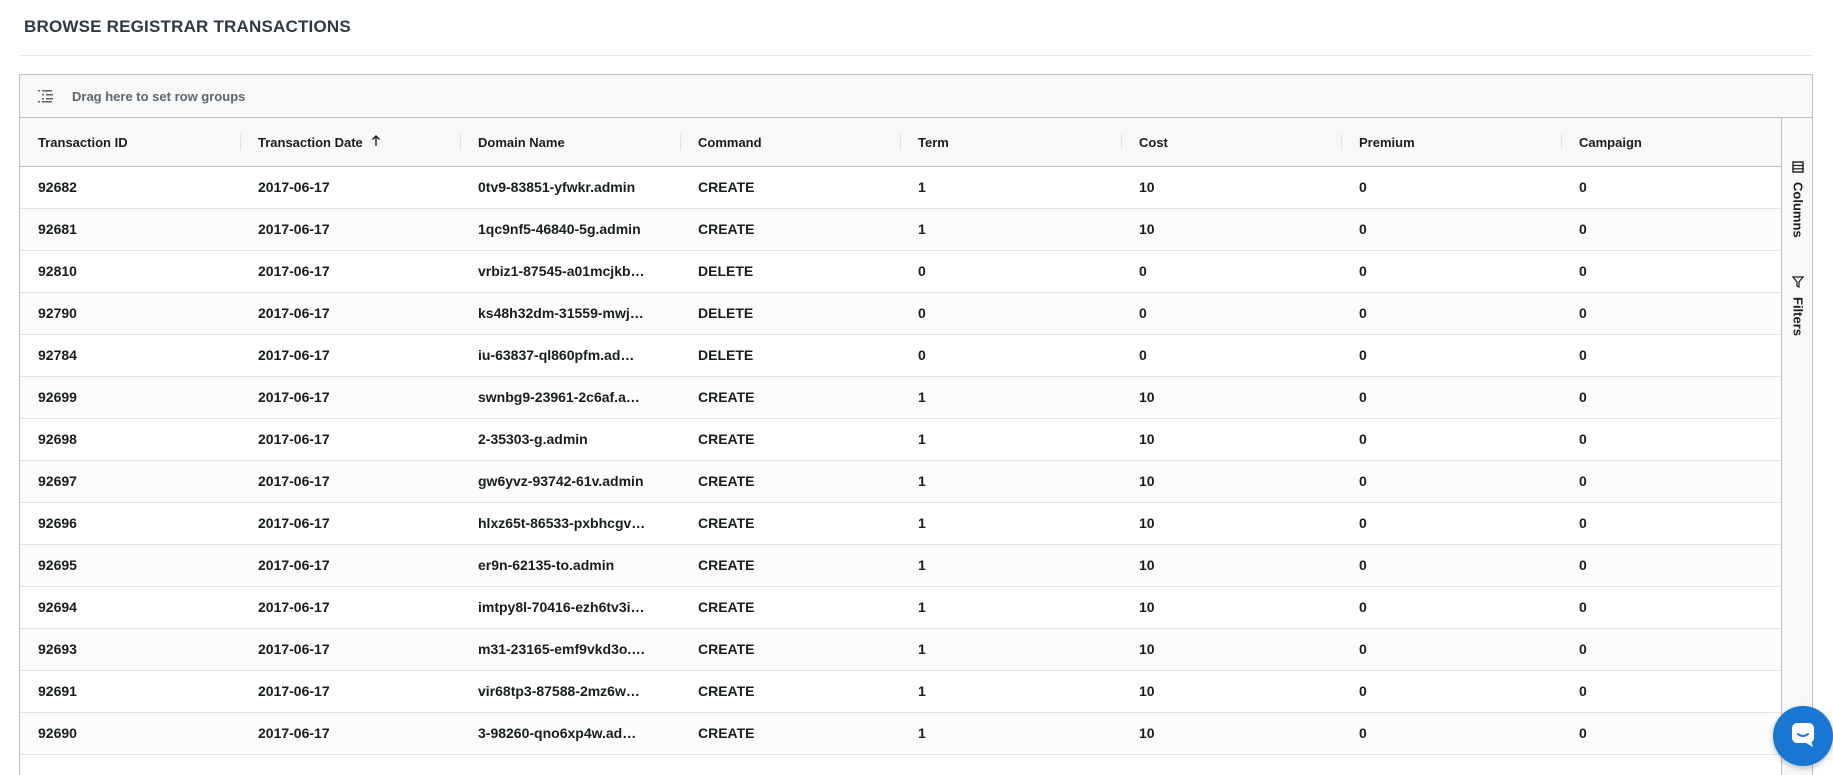 The width and height of the screenshot is (1833, 775). I want to click on column-header-cost: Cost, so click(1231, 142).